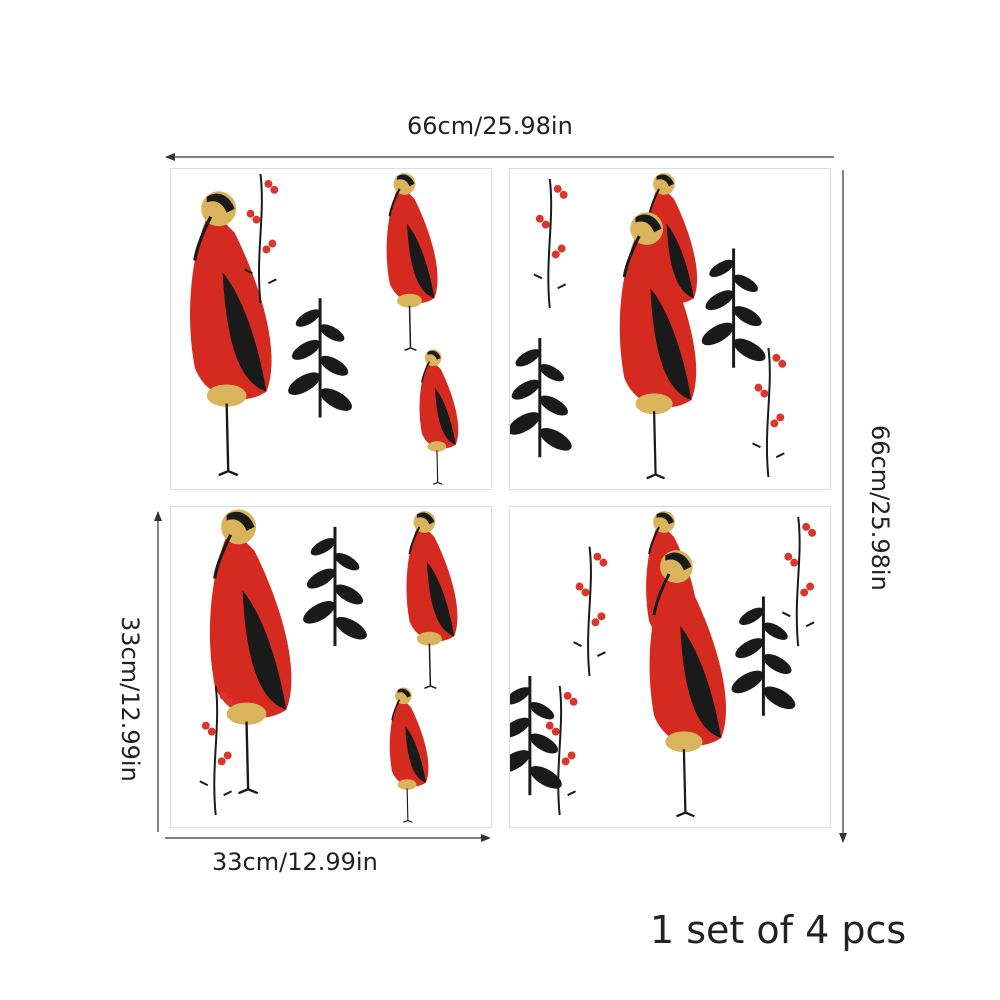  What do you see at coordinates (778, 930) in the screenshot?
I see `set-count-label: 1 set of 4 pcs` at bounding box center [778, 930].